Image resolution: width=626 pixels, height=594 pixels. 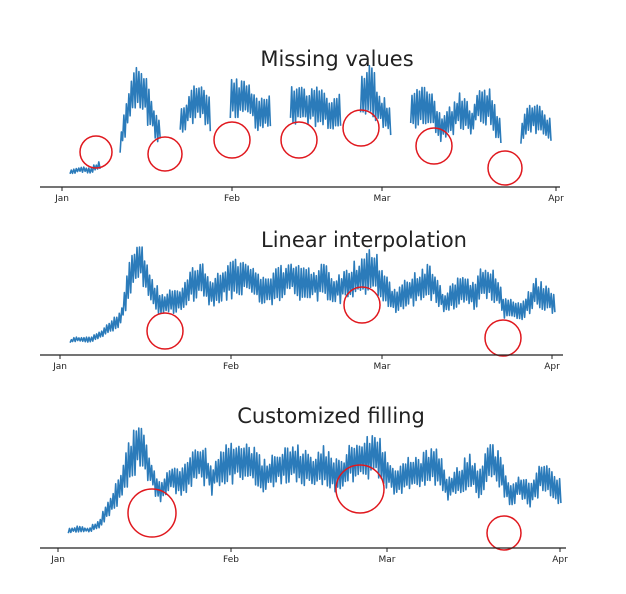 What do you see at coordinates (364, 240) in the screenshot?
I see `panel-title: Linear interpolation` at bounding box center [364, 240].